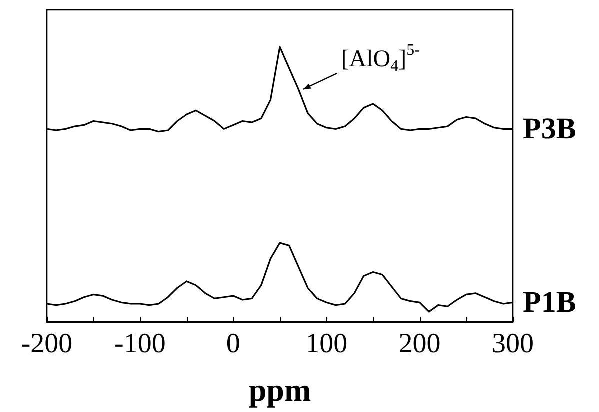  Describe the element at coordinates (47, 344) in the screenshot. I see `x-tick-label: -200` at that location.